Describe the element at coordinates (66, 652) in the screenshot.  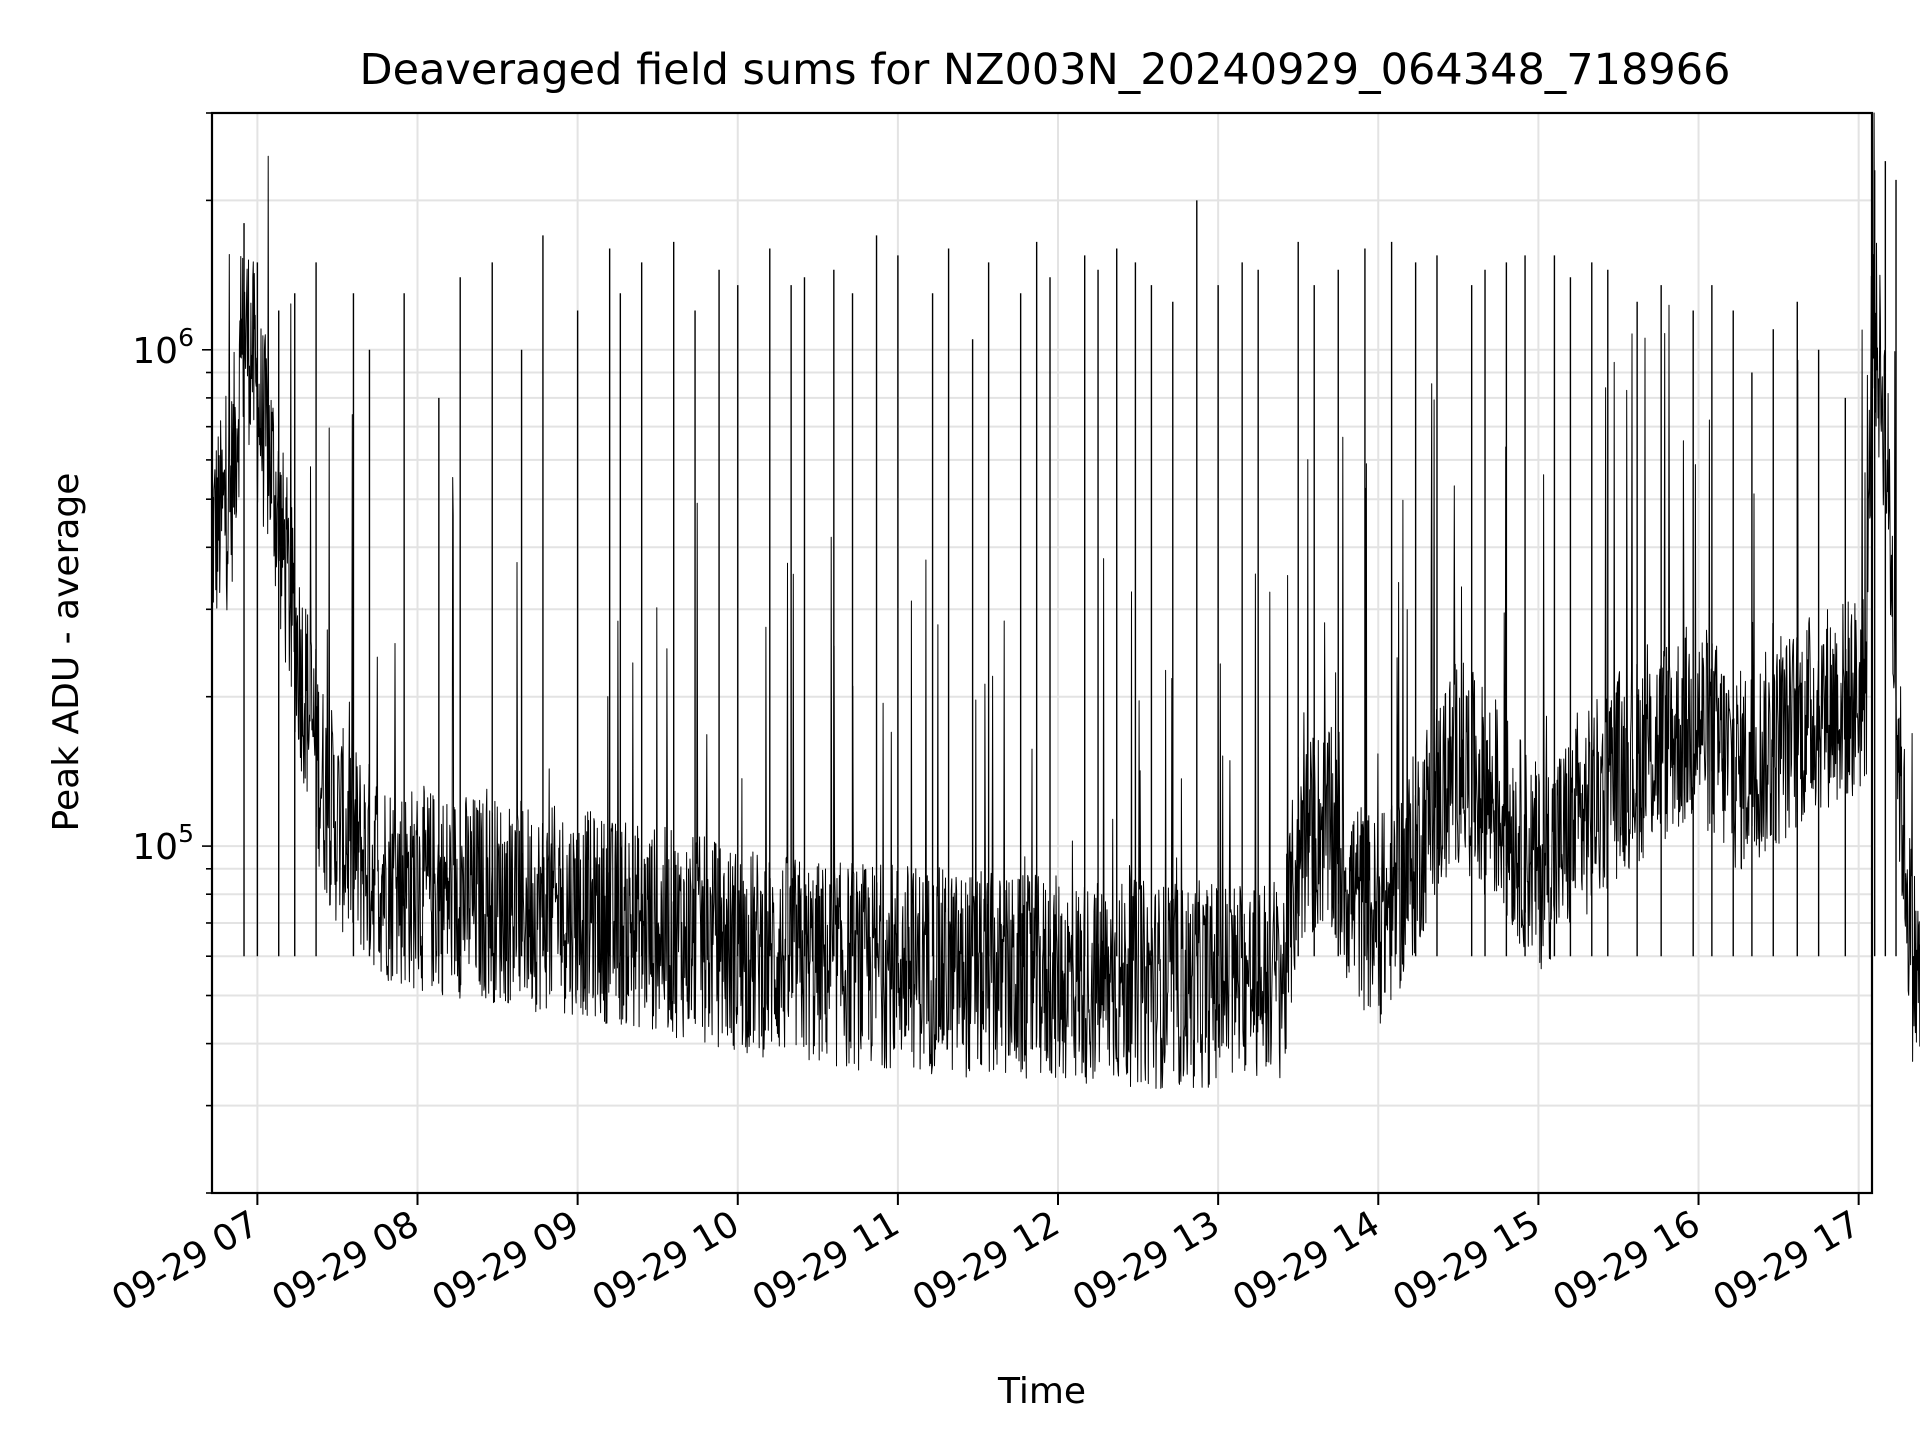
I see `y-axis-label: Peak ADU - average` at that location.